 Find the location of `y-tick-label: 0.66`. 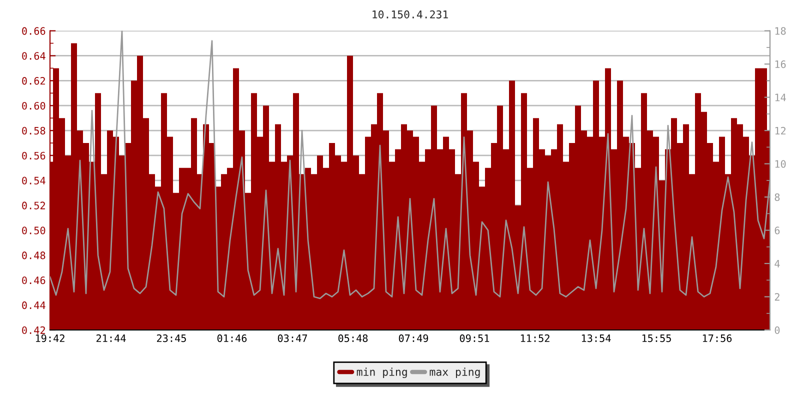

y-tick-label: 0.66 is located at coordinates (34, 31).